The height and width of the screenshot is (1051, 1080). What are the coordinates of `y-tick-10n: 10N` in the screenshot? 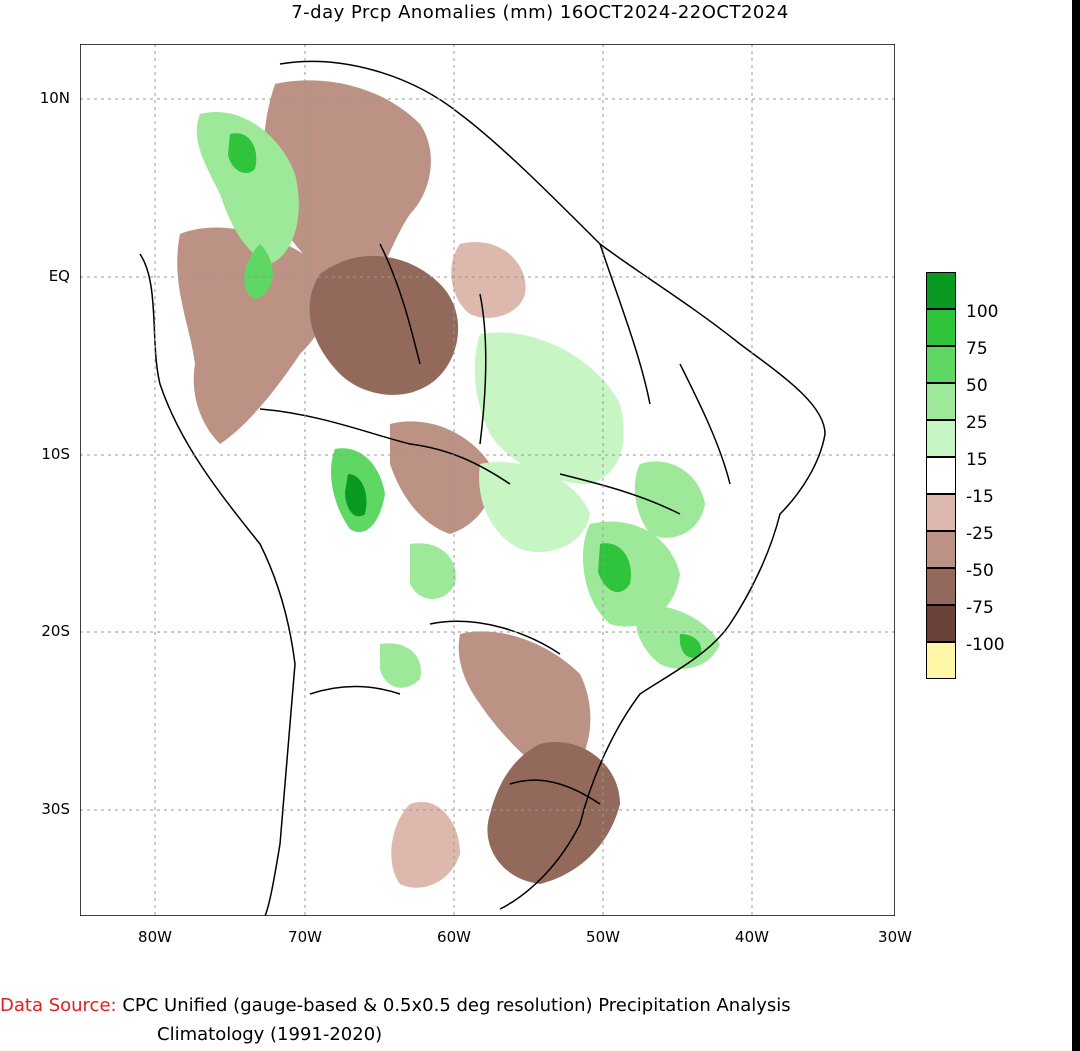 It's located at (54, 98).